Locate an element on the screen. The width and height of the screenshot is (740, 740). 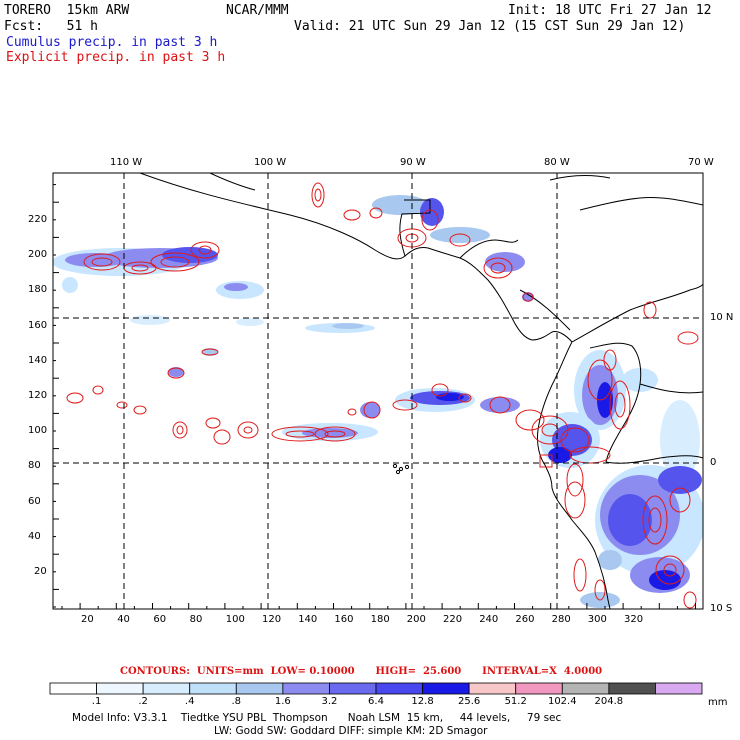
colorbar-label: .8 is located at coordinates (236, 701).